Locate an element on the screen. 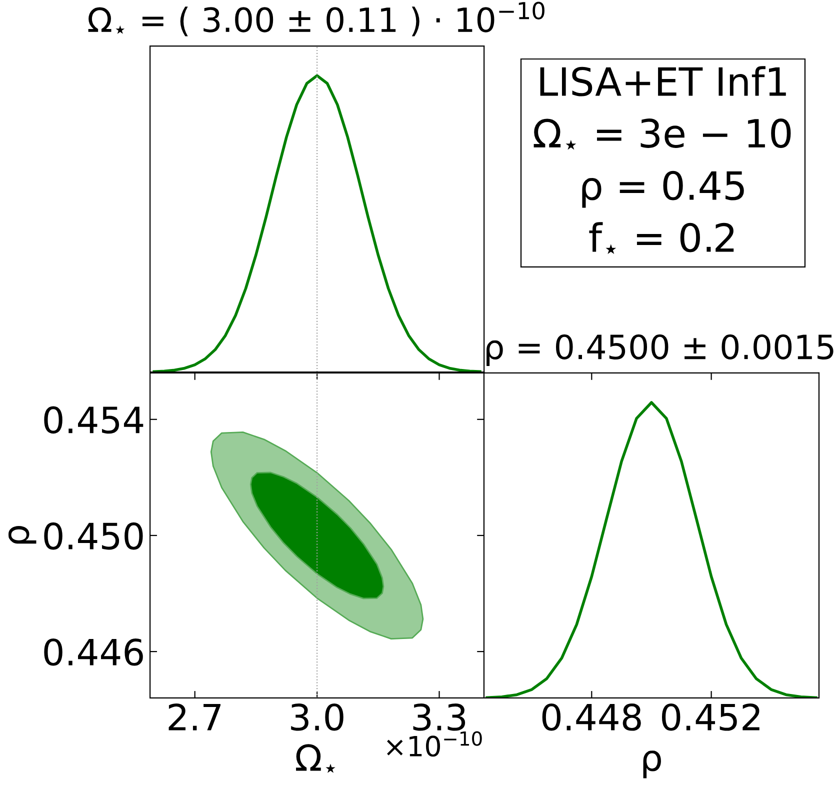 The width and height of the screenshot is (834, 792). x-axis-title: ρ is located at coordinates (652, 764).